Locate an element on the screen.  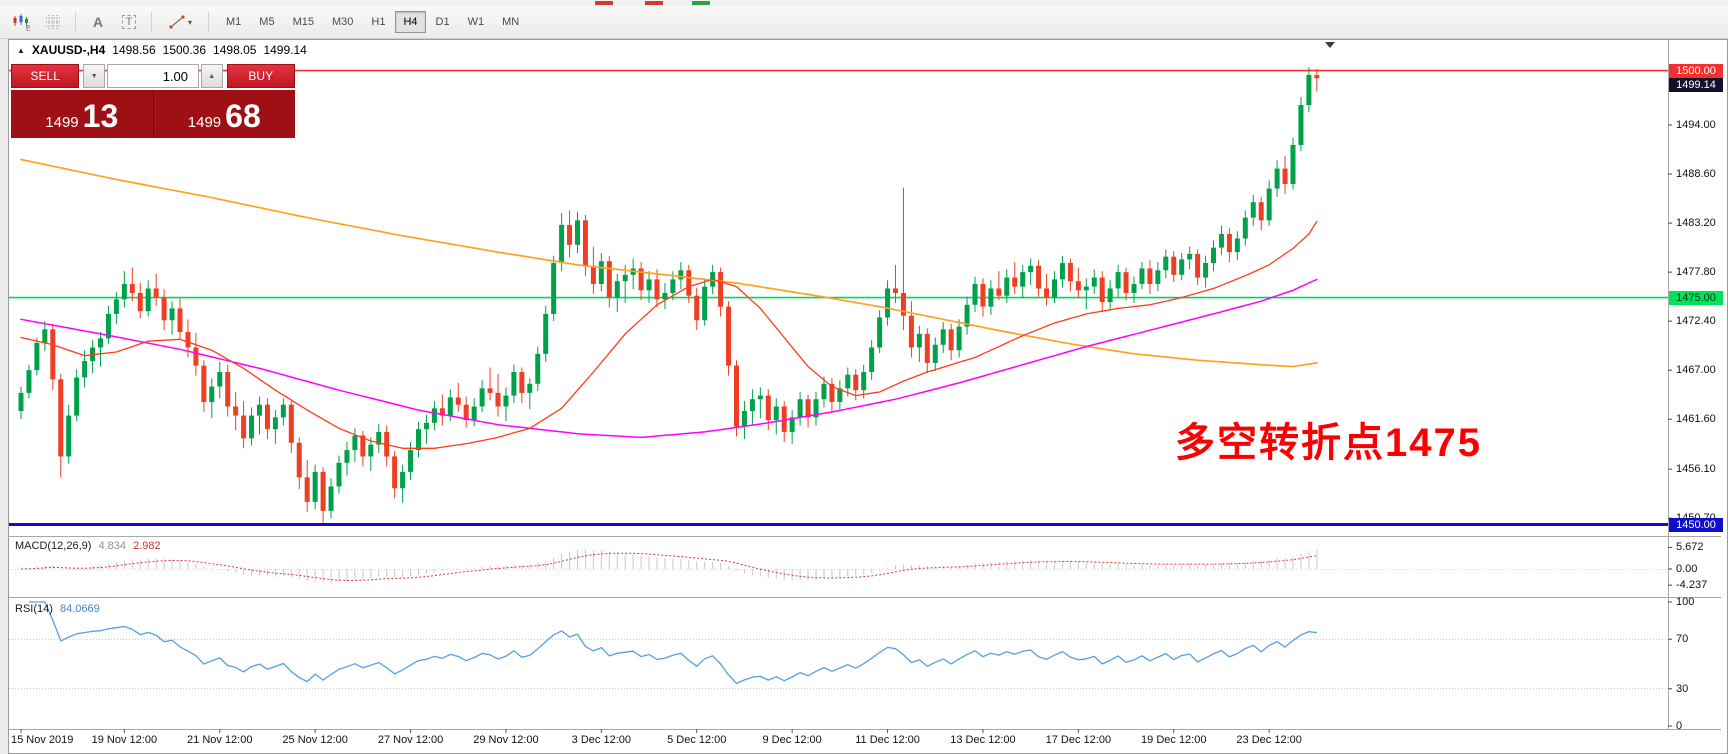
volume-input is located at coordinates (153, 76).